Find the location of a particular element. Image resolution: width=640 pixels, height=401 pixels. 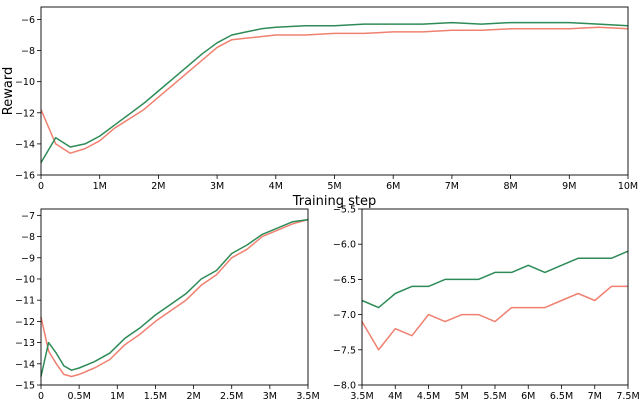

y-tick-label: −9 is located at coordinates (28, 258).